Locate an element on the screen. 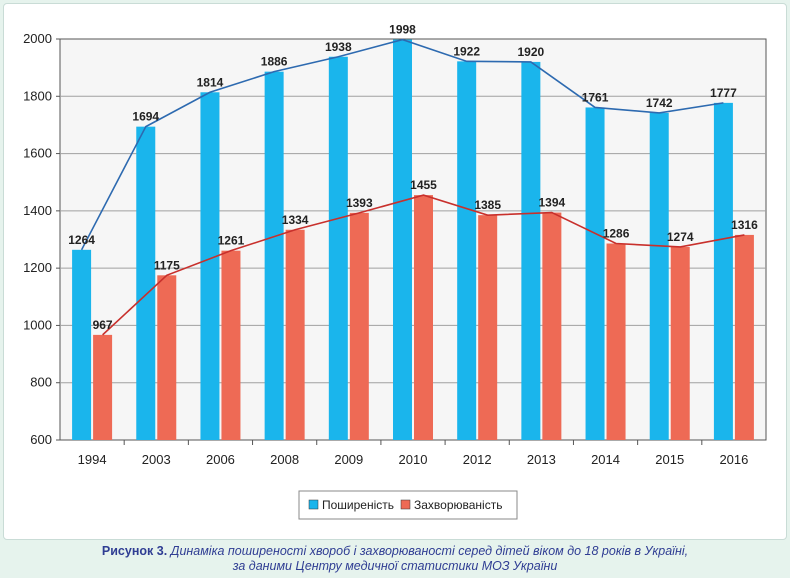 This screenshot has width=790, height=578. legend-label-incidence: Захворюваність is located at coordinates (458, 505).